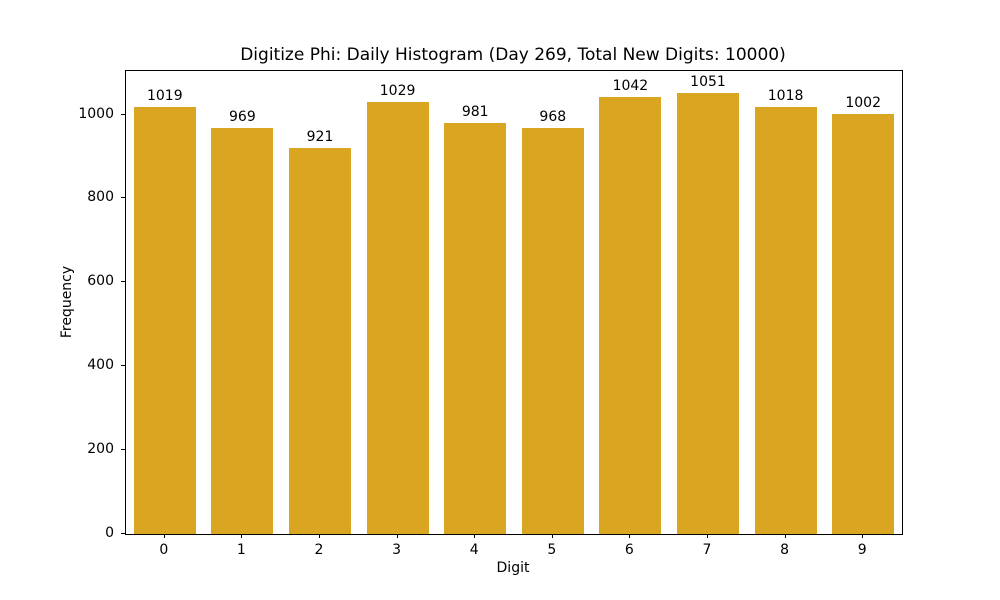 The height and width of the screenshot is (600, 1000). What do you see at coordinates (552, 550) in the screenshot?
I see `x-tick-label: 5` at bounding box center [552, 550].